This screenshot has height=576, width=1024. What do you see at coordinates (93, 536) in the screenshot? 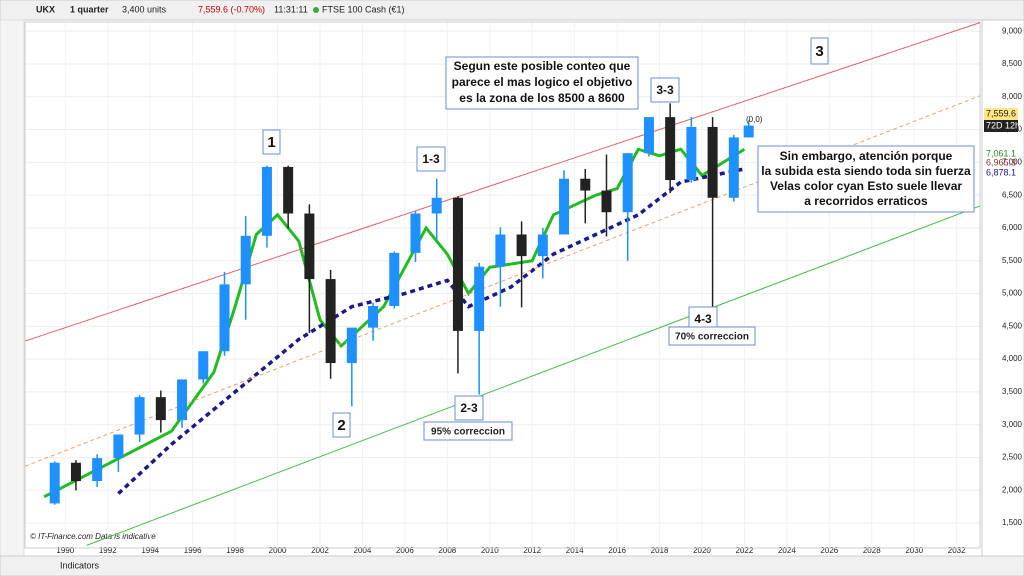
I see `credit: © IT-Finance.com Data is indicative` at bounding box center [93, 536].